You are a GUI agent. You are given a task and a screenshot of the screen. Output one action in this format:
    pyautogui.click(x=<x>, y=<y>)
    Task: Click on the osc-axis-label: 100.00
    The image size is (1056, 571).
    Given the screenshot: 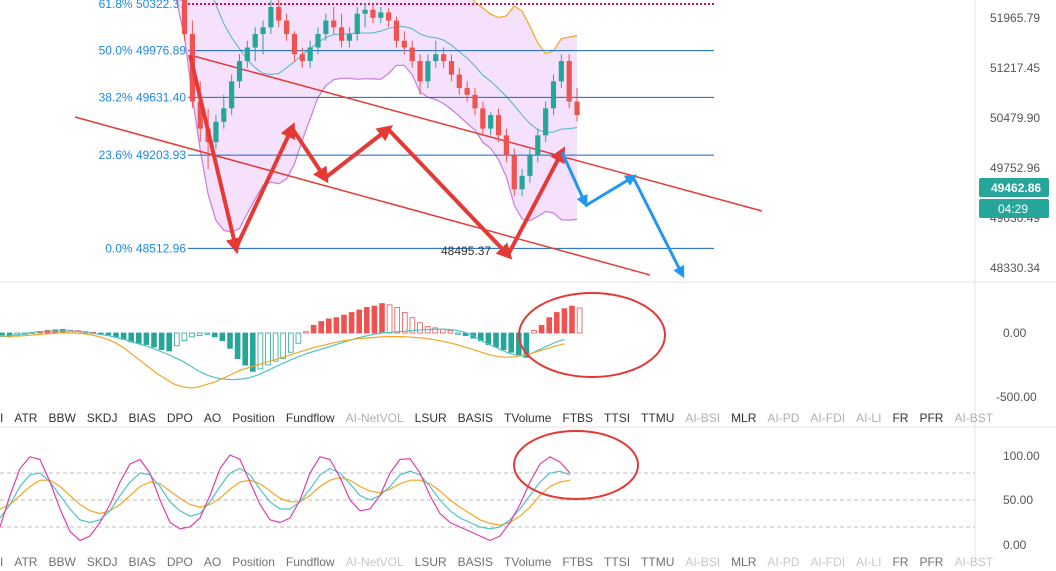 What is the action you would take?
    pyautogui.click(x=1021, y=456)
    